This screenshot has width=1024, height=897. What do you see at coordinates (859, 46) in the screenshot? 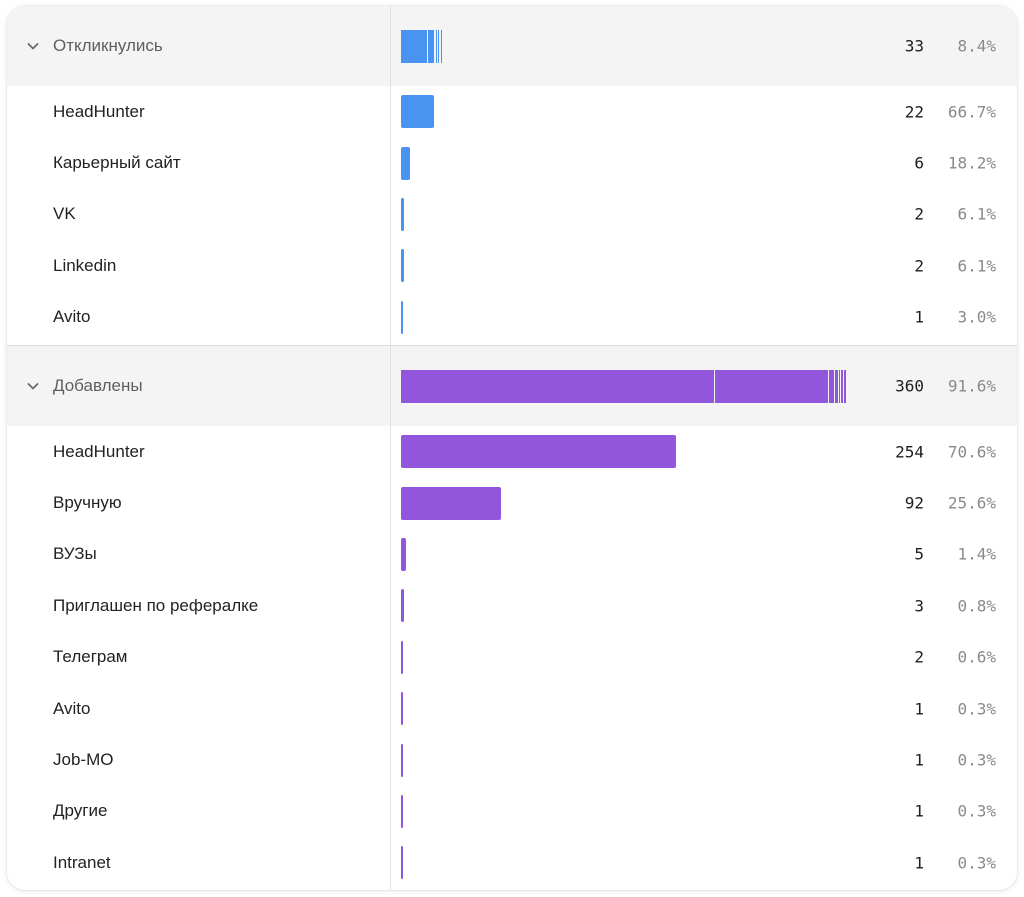
I see `group-count: 33` at bounding box center [859, 46].